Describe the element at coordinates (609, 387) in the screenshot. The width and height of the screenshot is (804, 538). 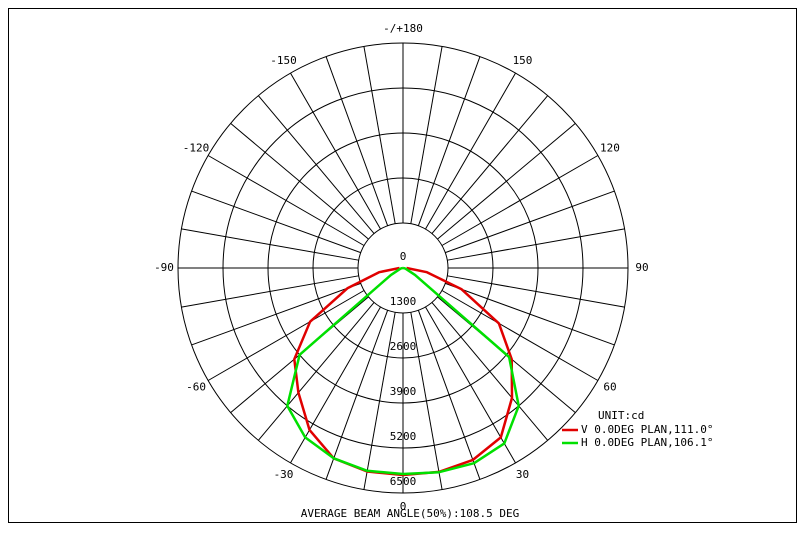
I see `angle-tick-label: 60` at that location.